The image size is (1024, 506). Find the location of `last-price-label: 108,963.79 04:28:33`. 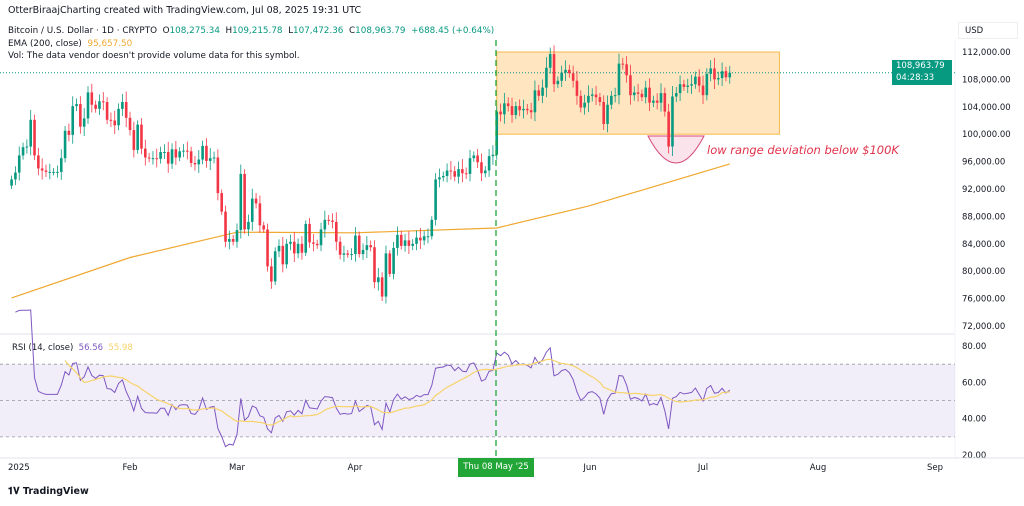

last-price-label: 108,963.79 04:28:33 is located at coordinates (922, 72).